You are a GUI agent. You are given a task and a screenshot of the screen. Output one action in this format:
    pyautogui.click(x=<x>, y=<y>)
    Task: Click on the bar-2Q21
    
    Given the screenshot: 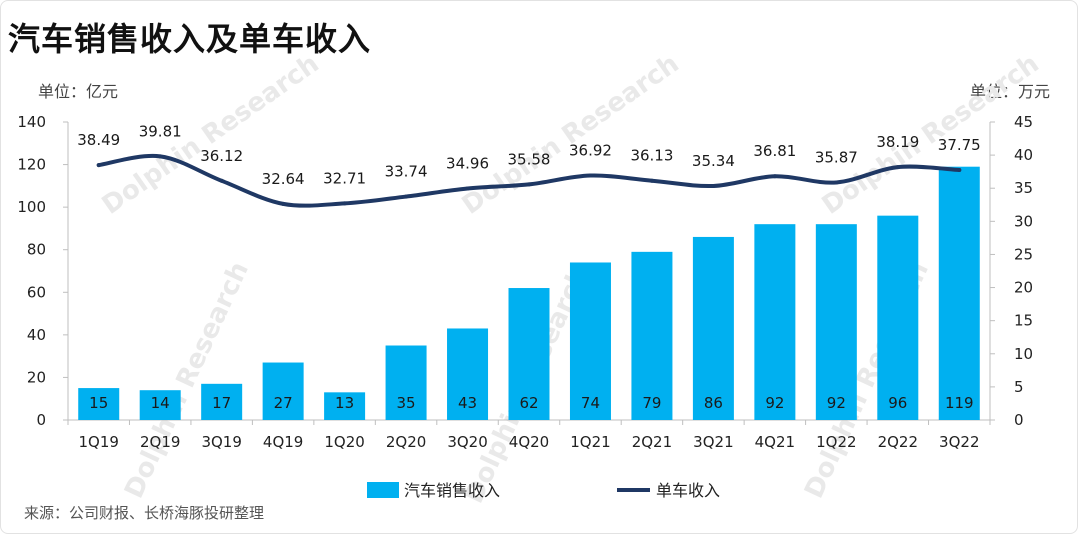 What is the action you would take?
    pyautogui.click(x=652, y=335)
    